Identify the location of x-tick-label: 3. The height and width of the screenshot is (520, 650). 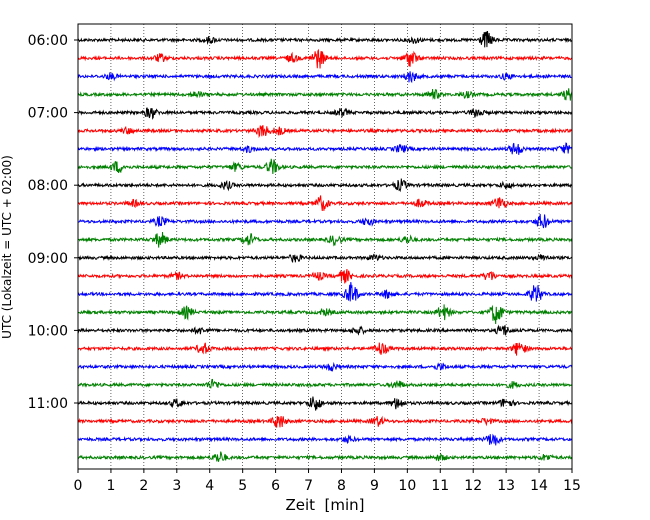
(176, 486).